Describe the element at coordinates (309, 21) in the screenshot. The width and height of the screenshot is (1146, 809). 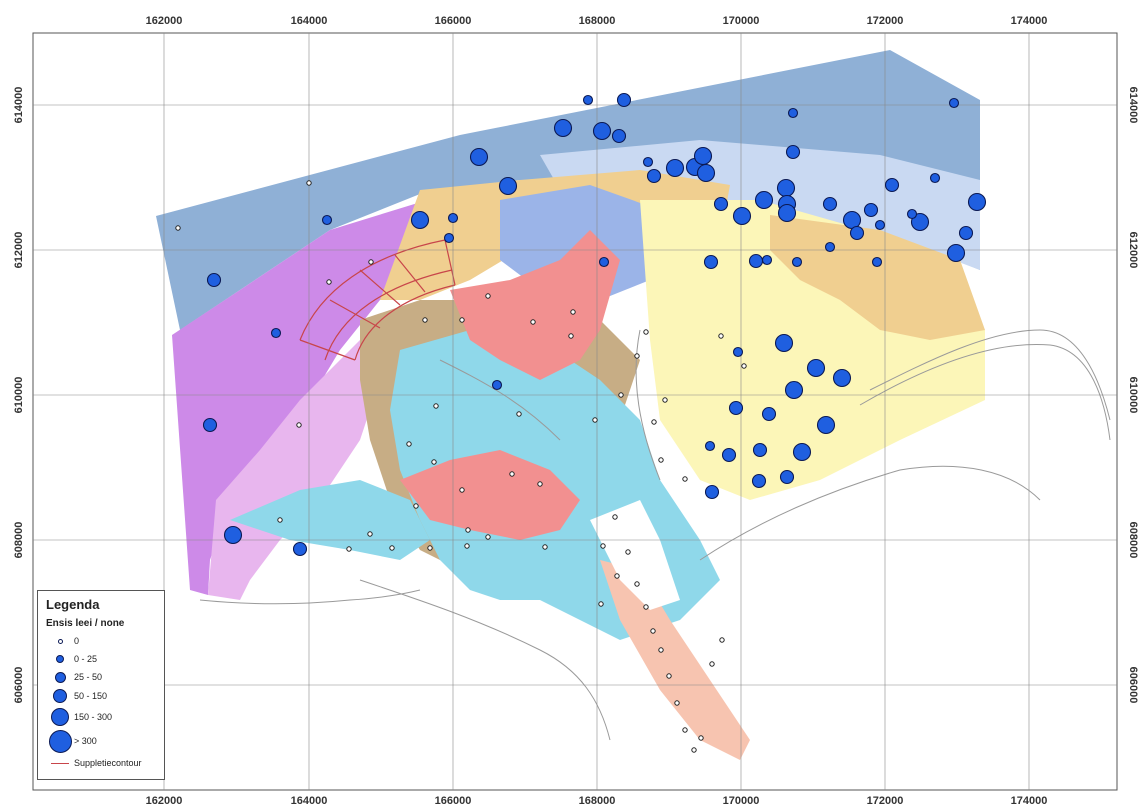
I see `x-tick-top: 164000` at that location.